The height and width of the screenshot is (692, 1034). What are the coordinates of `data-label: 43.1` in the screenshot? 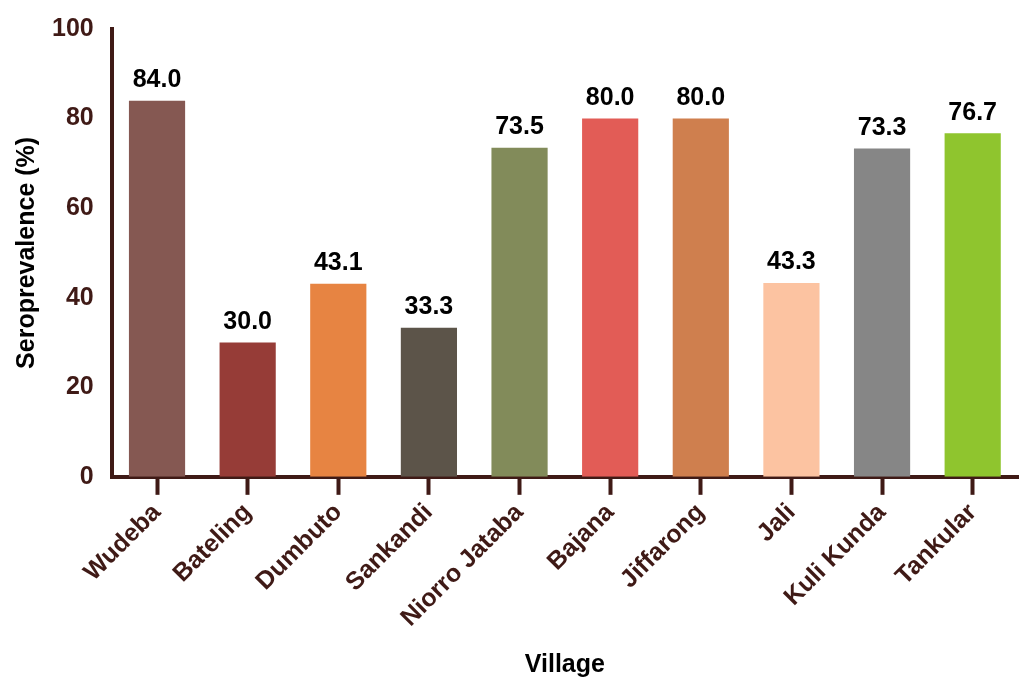 It's located at (338, 261).